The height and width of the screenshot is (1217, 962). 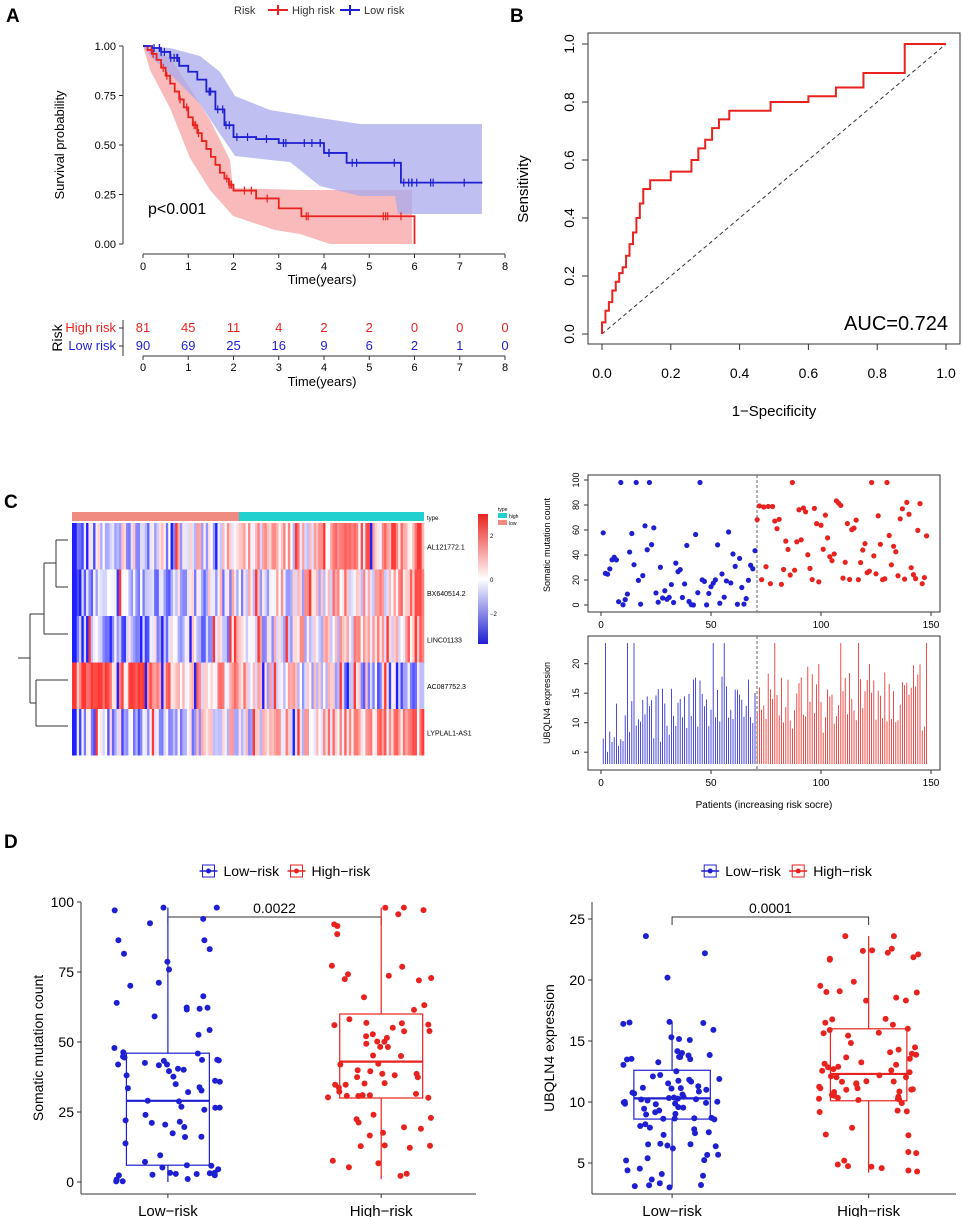 I want to click on heatmap-row-label: AL121772.1, so click(x=446, y=547).